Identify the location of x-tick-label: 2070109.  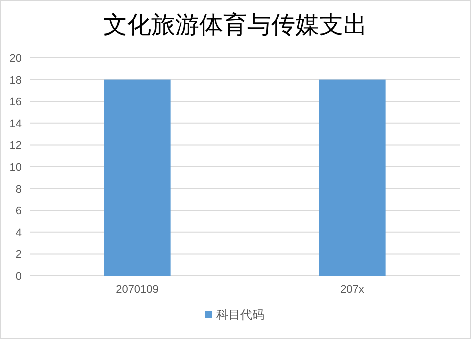
(137, 290).